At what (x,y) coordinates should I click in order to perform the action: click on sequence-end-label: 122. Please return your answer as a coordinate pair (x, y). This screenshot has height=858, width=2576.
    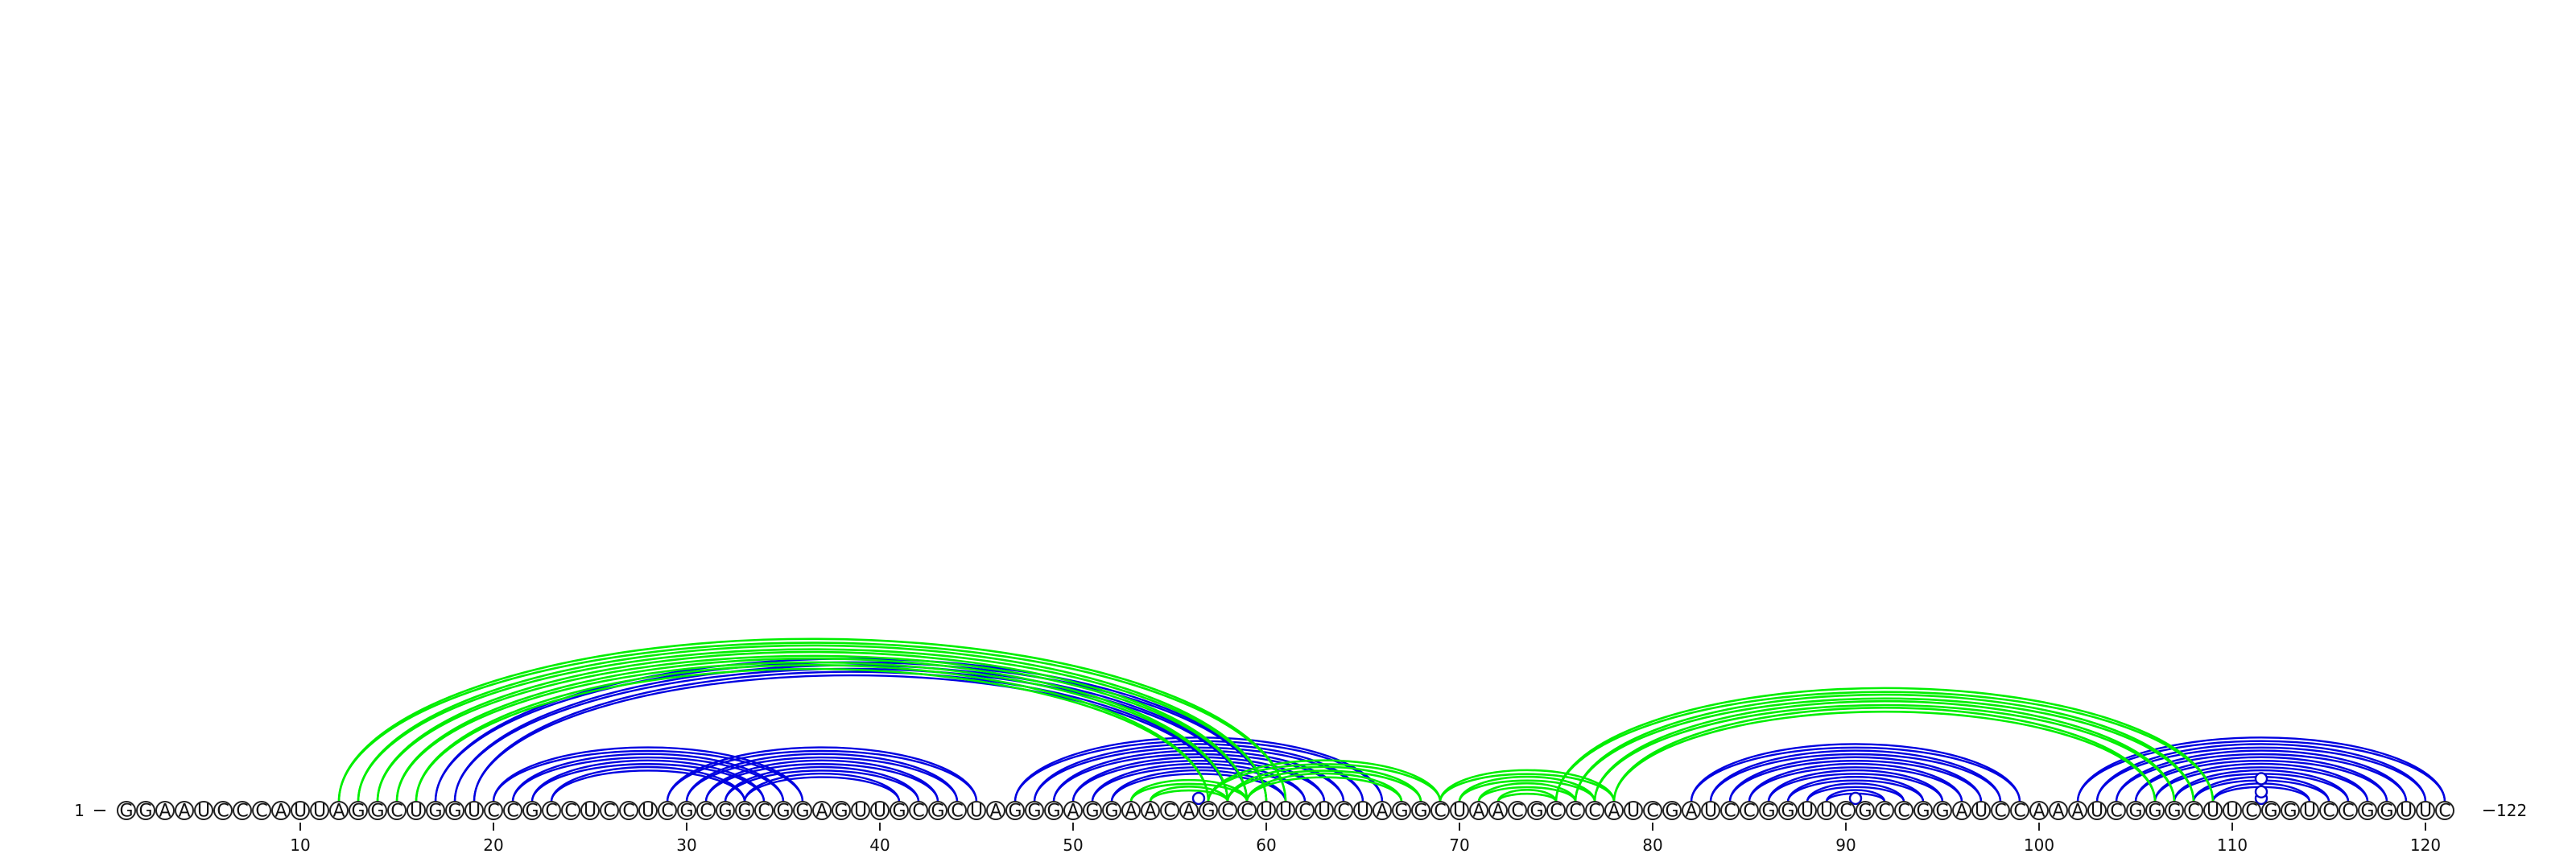
    Looking at the image, I should click on (2511, 811).